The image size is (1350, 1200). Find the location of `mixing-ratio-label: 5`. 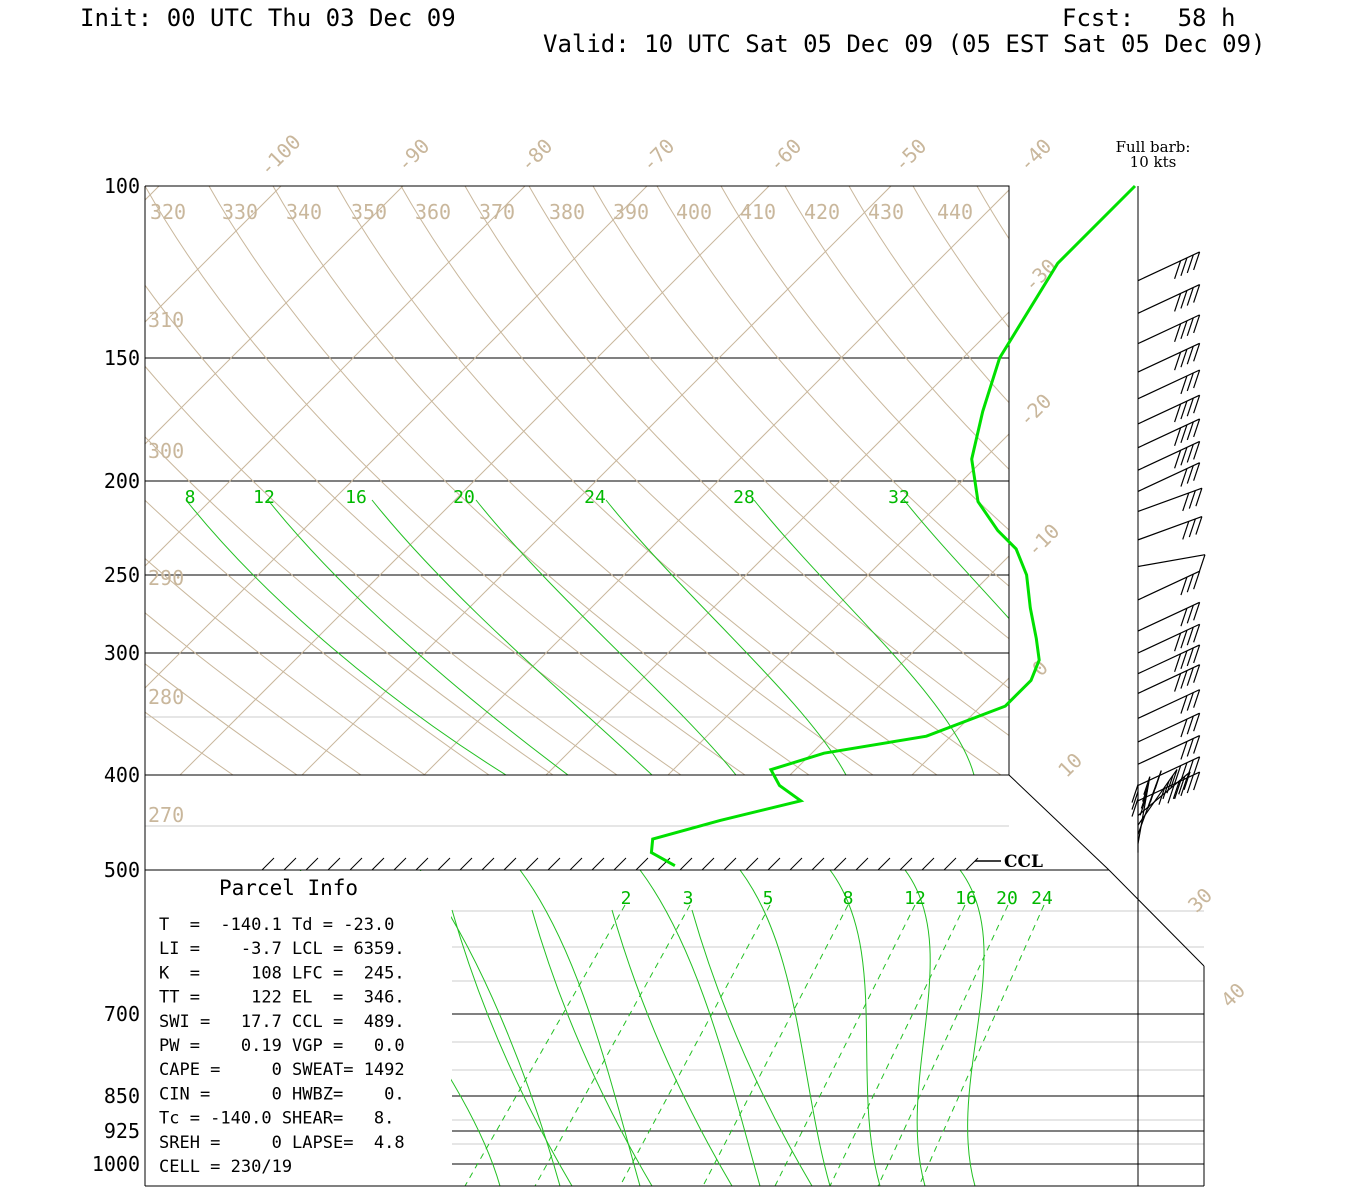

mixing-ratio-label: 5 is located at coordinates (768, 898).